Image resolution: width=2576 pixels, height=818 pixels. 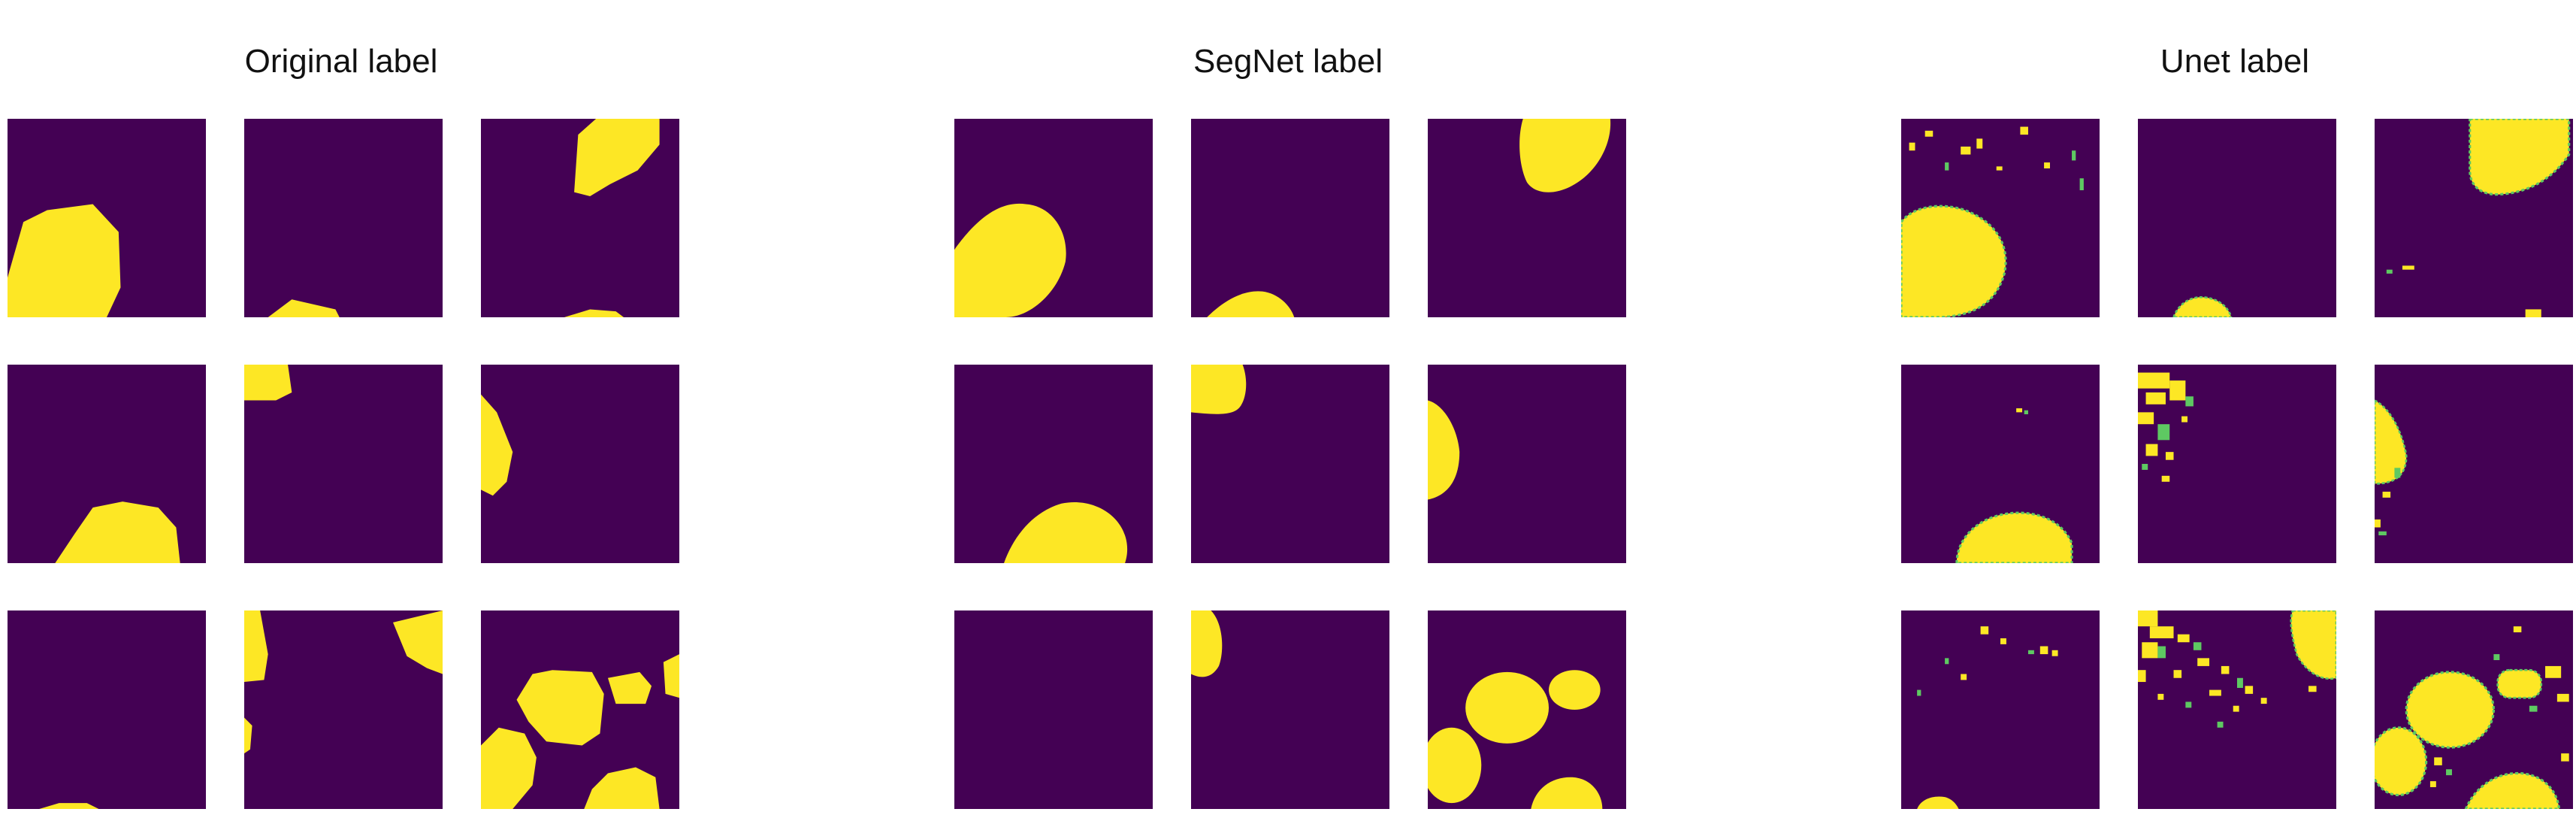 What do you see at coordinates (342, 61) in the screenshot?
I see `original-label-title: Original label` at bounding box center [342, 61].